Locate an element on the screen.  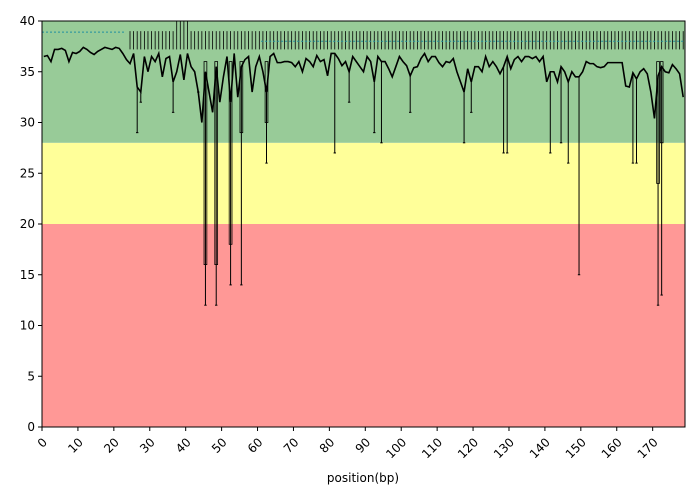
y-tick-label-0: 0 is located at coordinates (31, 427).